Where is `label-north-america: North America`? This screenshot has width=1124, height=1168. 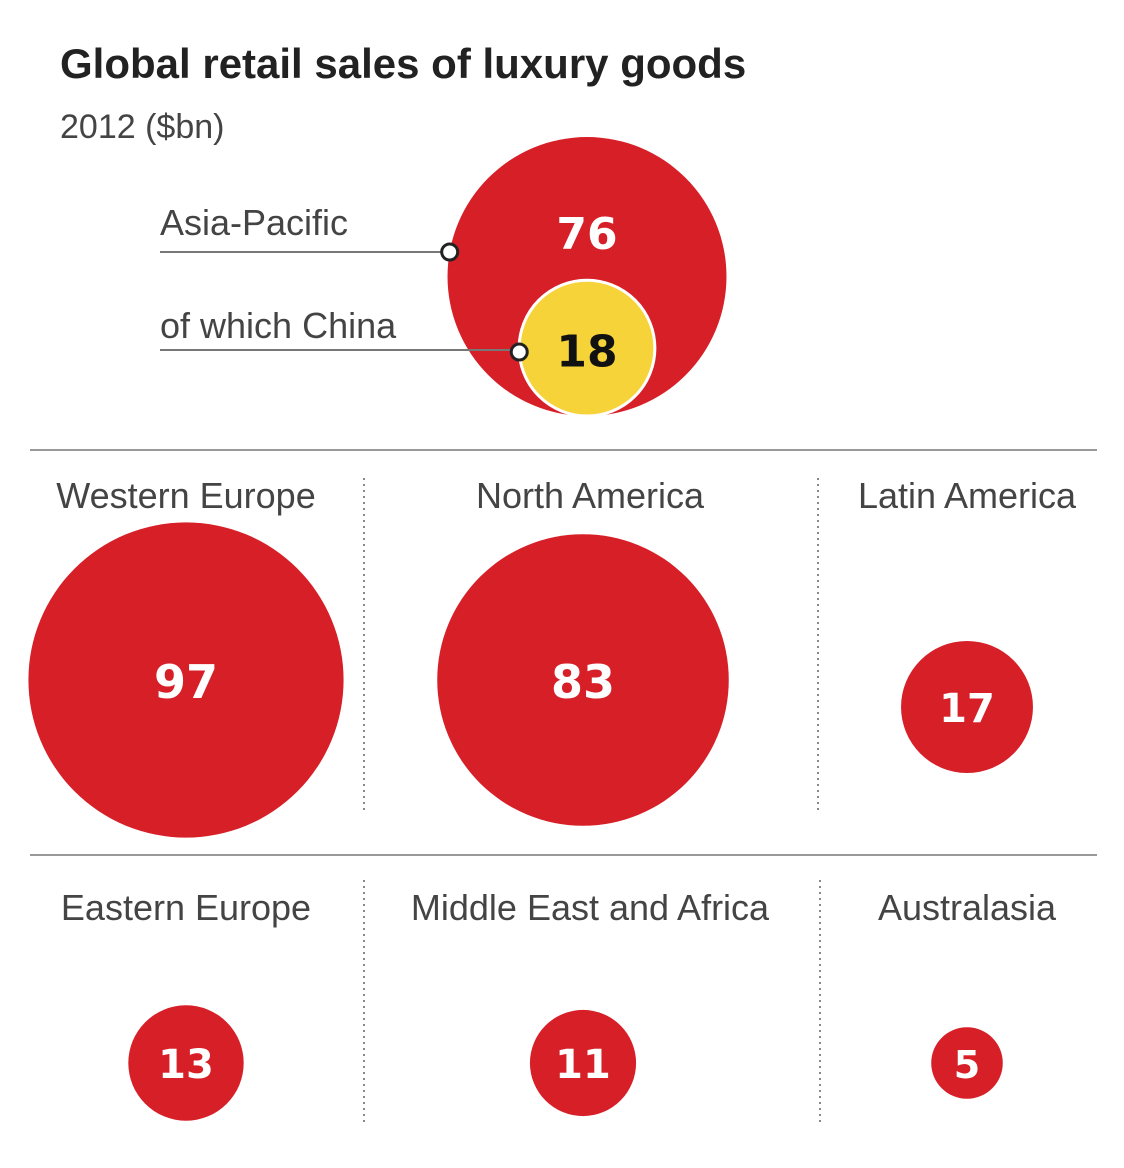 label-north-america: North America is located at coordinates (590, 495).